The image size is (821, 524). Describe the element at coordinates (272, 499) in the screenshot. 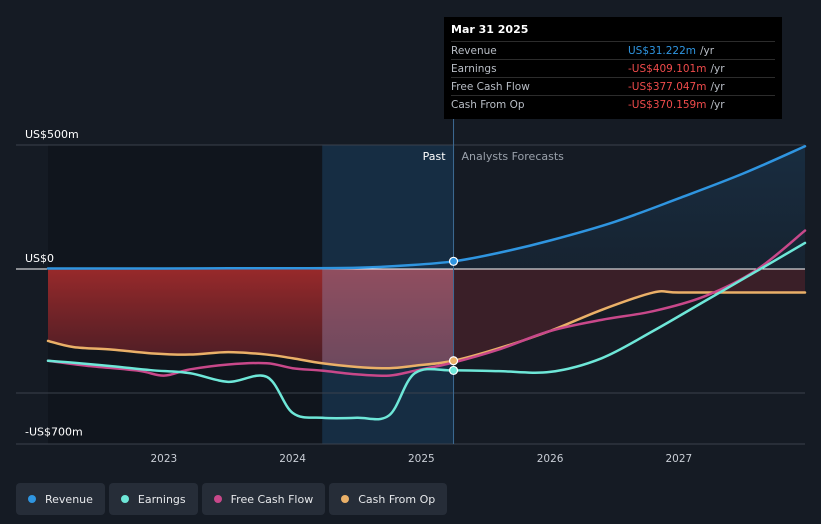

I see `legend-label: Free Cash Flow` at that location.